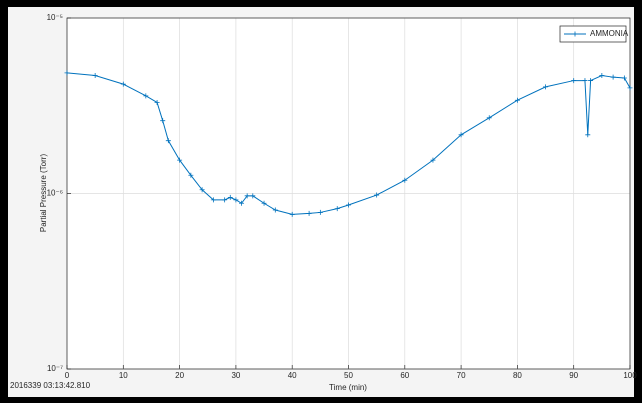 This screenshot has width=642, height=403. What do you see at coordinates (630, 375) in the screenshot?
I see `x-tick-label: 100` at bounding box center [630, 375].